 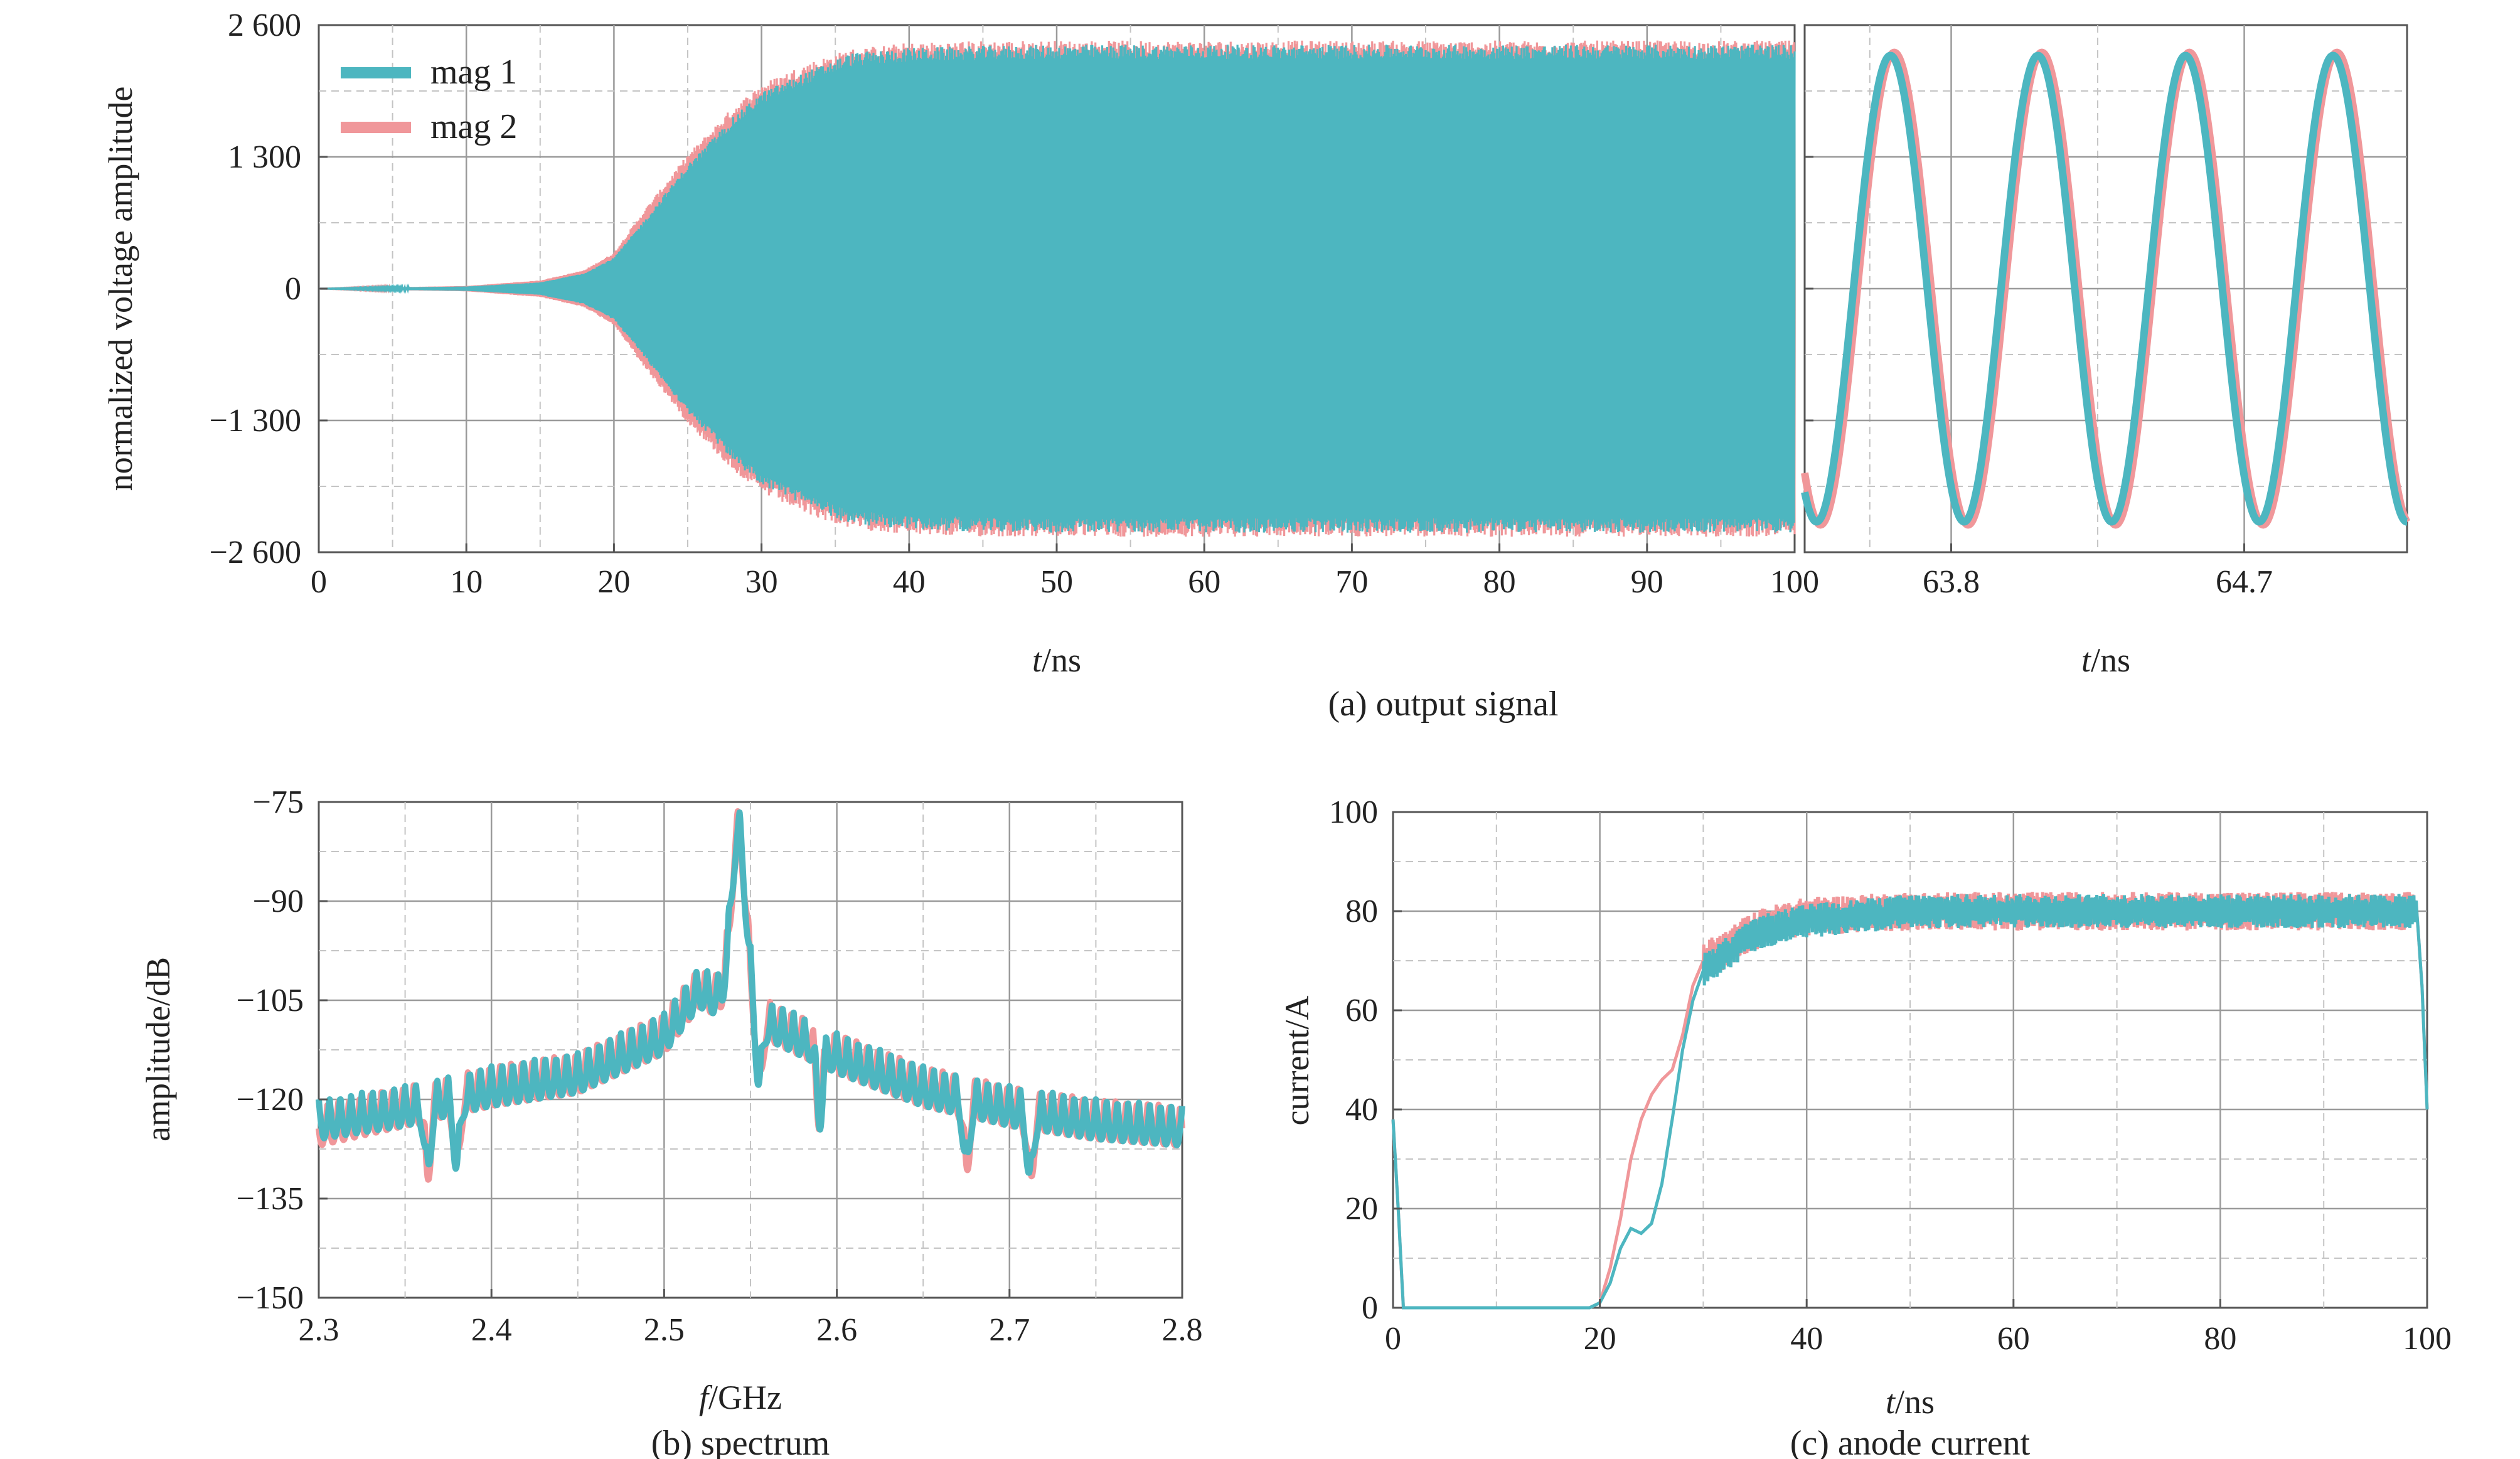 I want to click on caption-b: (b) spectrum, so click(x=740, y=1441).